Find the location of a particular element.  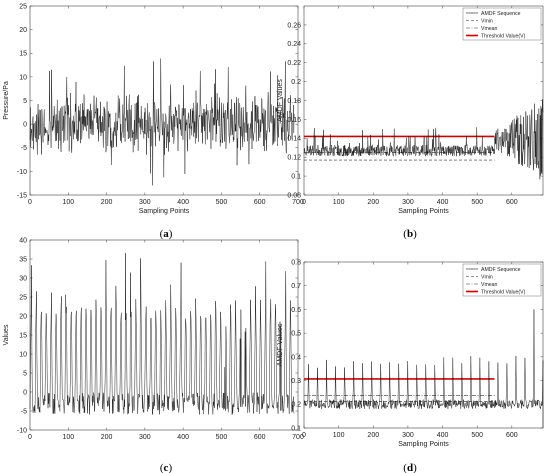

y-tick-label: 0 is located at coordinates (25, 125).